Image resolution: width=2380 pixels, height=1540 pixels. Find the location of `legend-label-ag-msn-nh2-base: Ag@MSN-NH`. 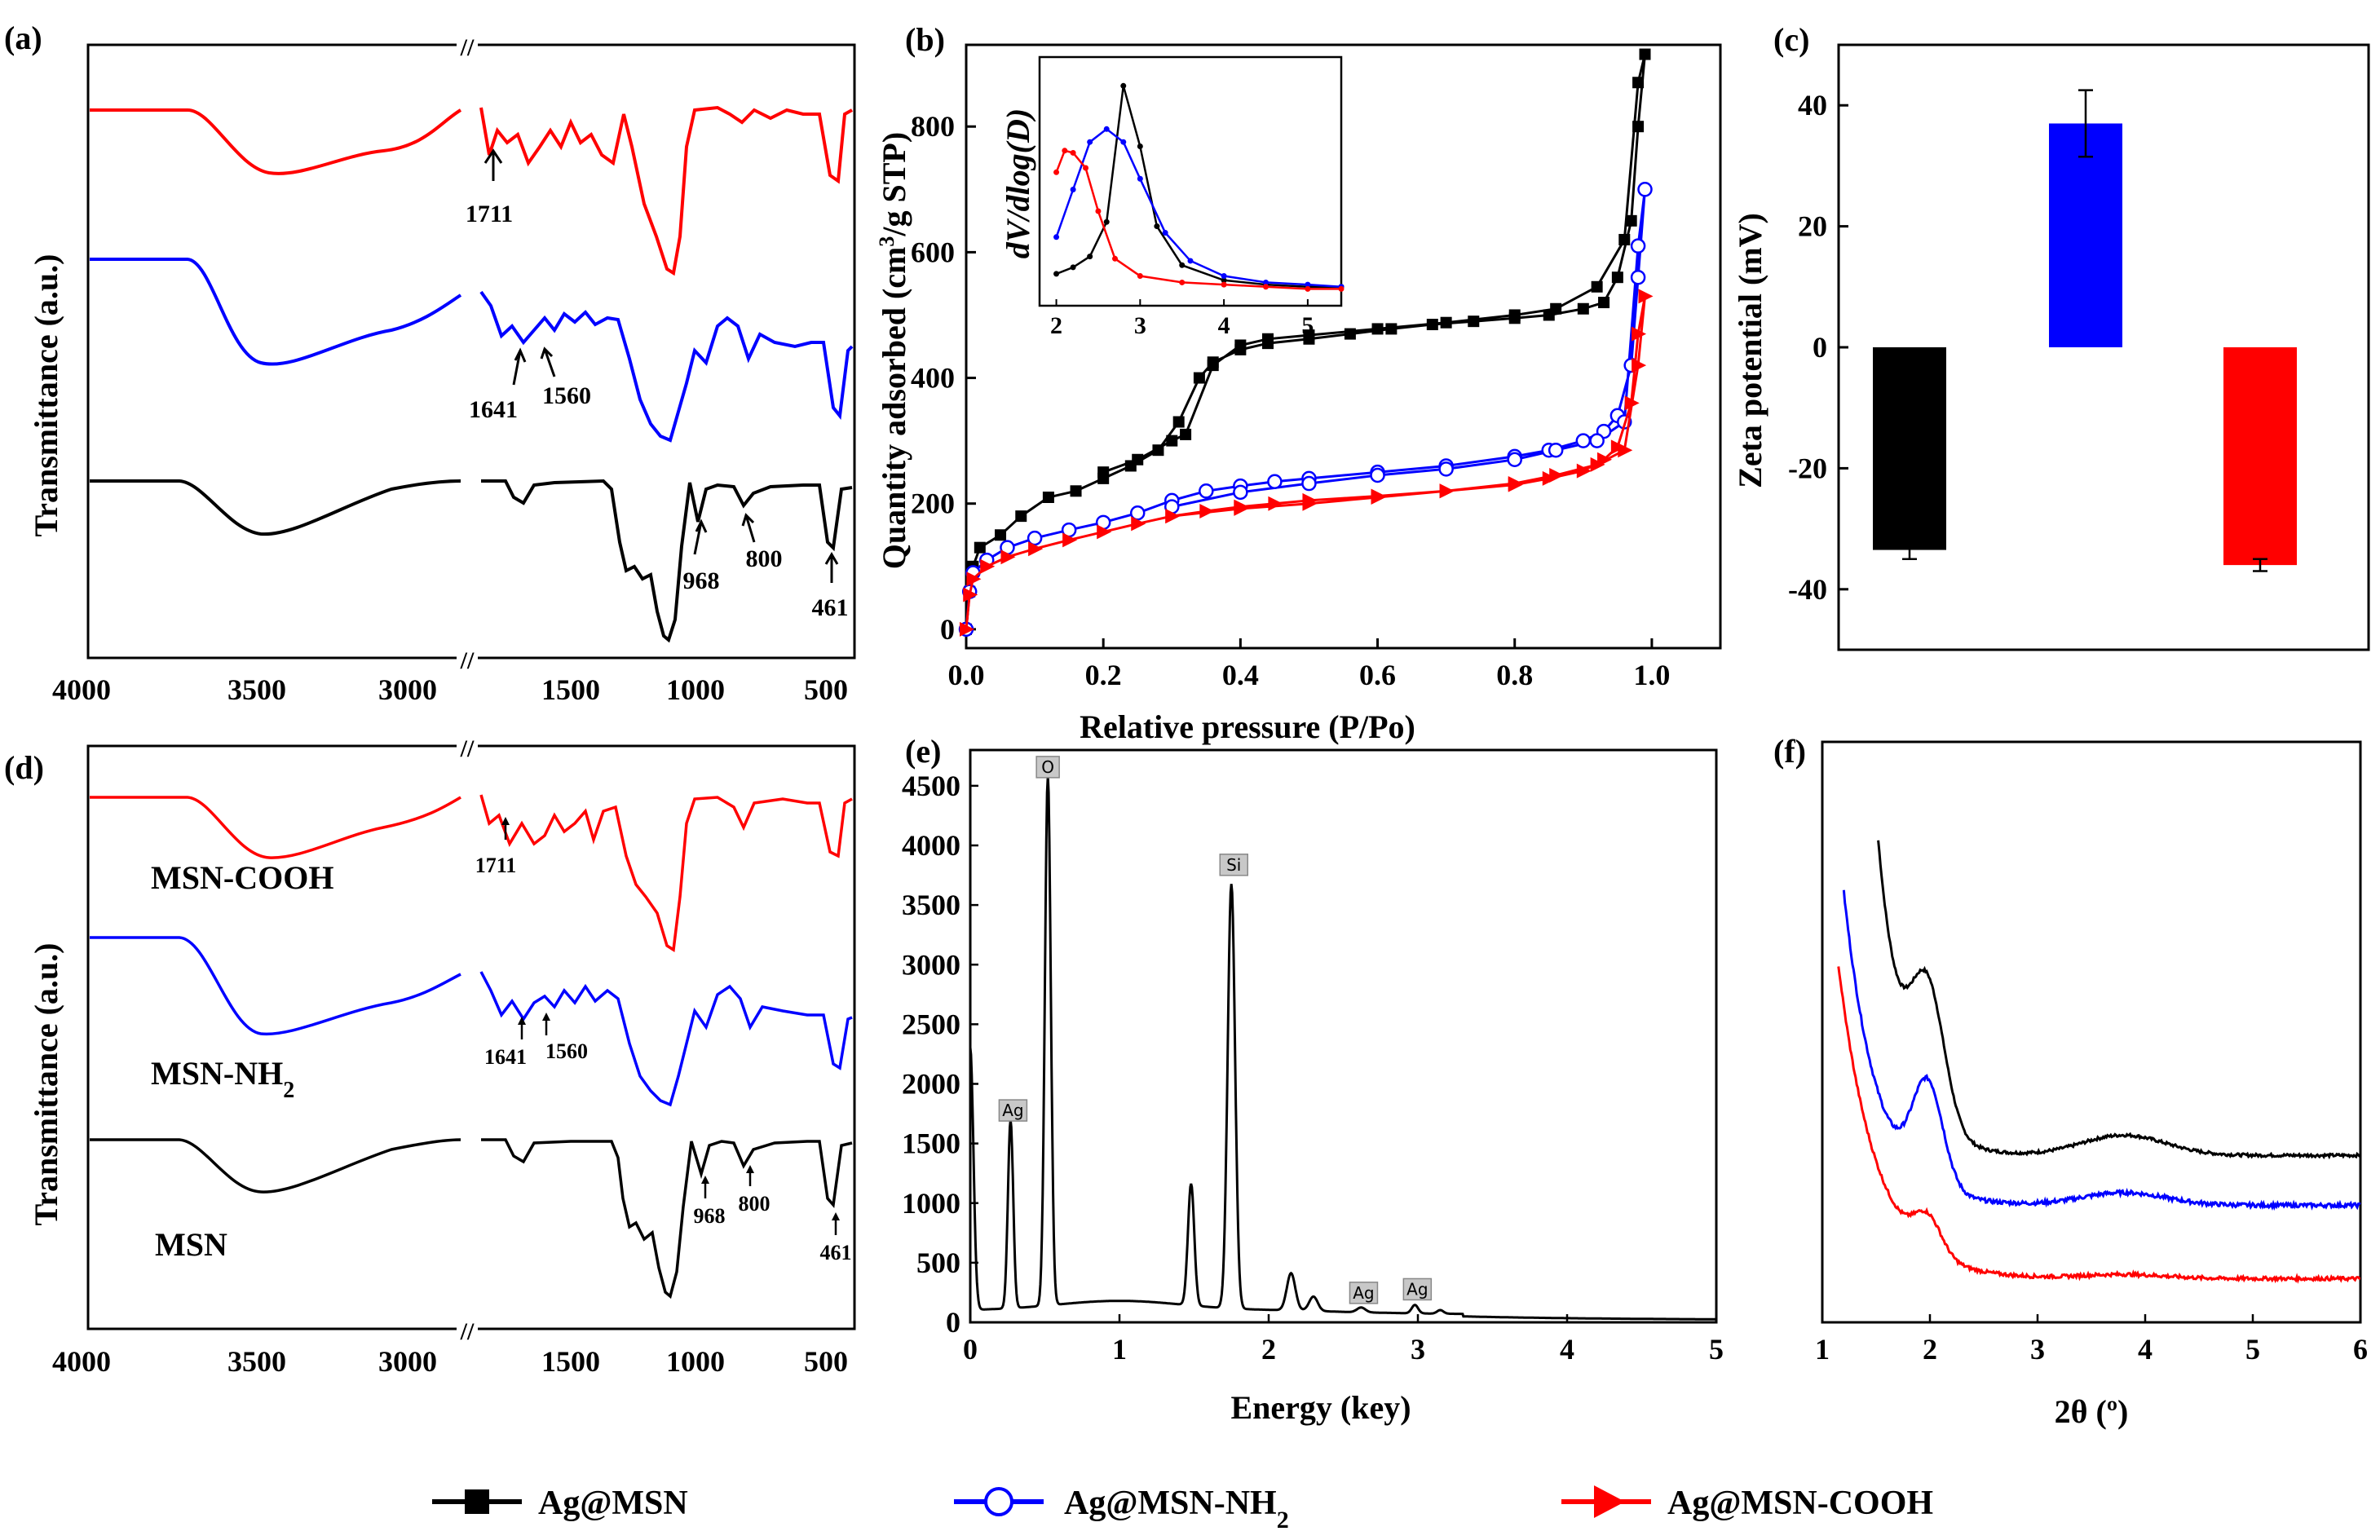

legend-label-ag-msn-nh2-base: Ag@MSN-NH is located at coordinates (1170, 1503).